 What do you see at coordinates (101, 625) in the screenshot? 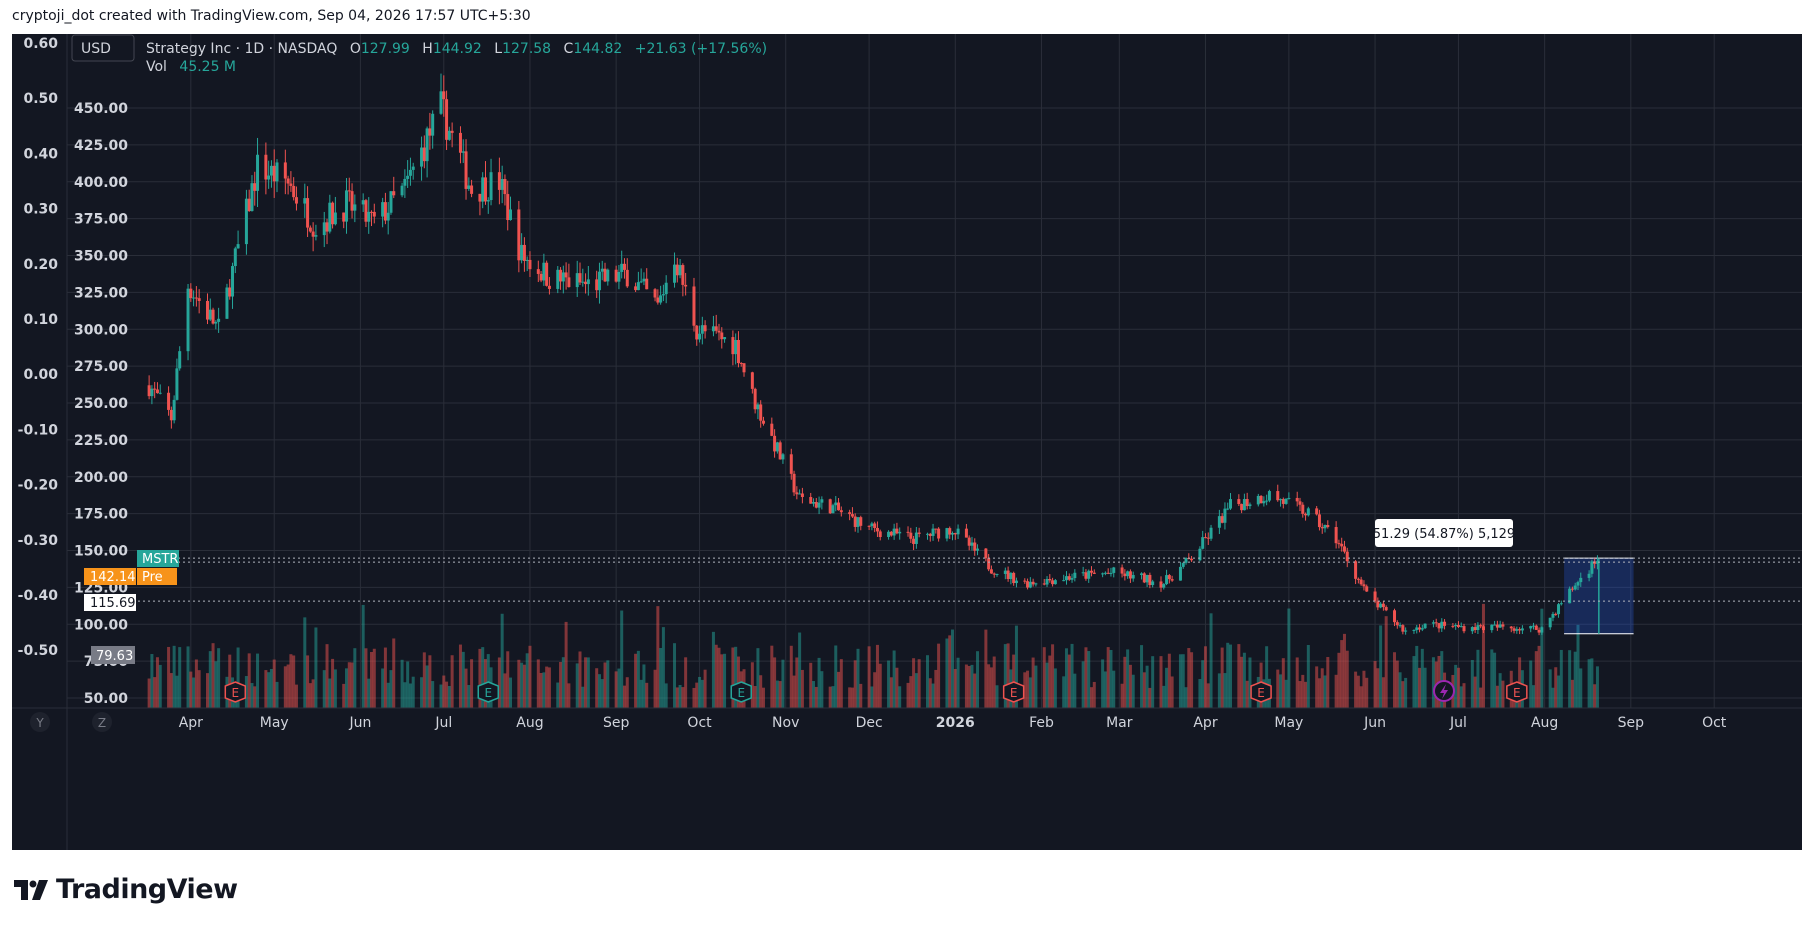
I see `price-tick-label: 100.00` at bounding box center [101, 625].